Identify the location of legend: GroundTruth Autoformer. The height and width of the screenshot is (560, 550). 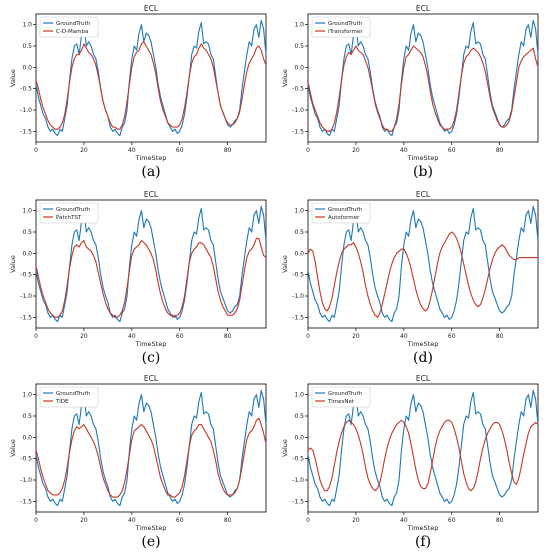
(341, 213).